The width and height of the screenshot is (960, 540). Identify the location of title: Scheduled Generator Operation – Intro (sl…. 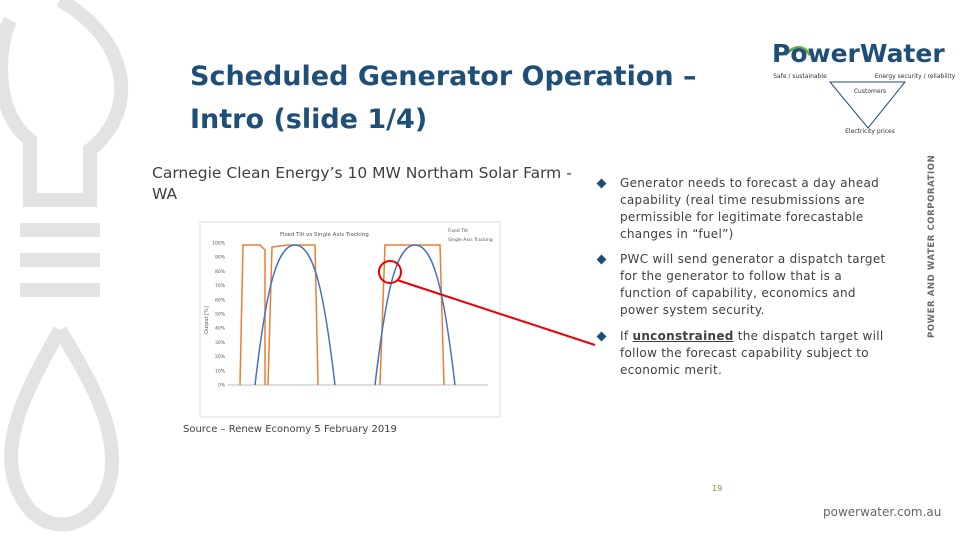
(443, 98).